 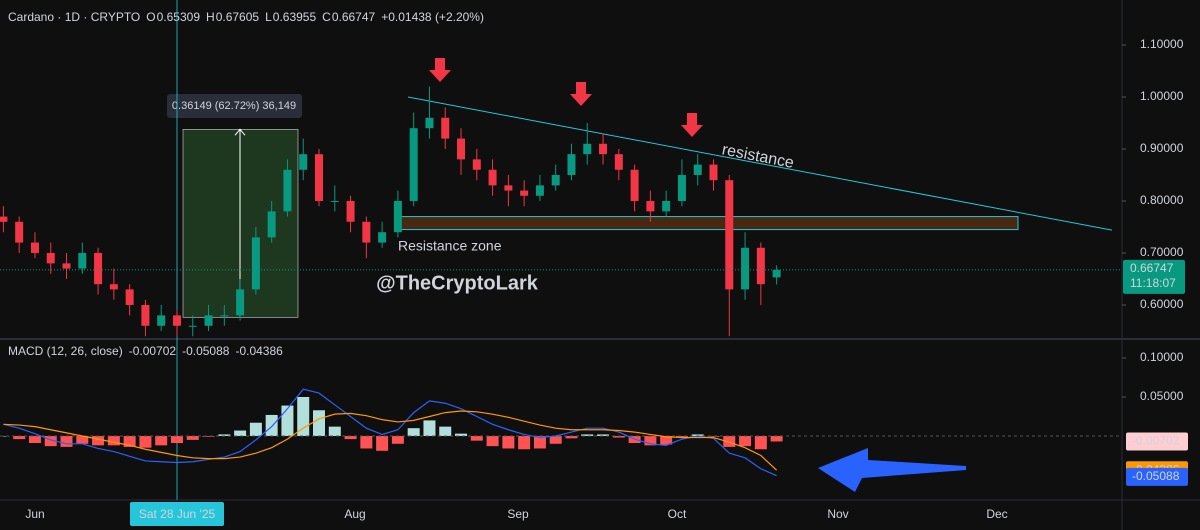 What do you see at coordinates (65, 351) in the screenshot?
I see `macd-header-text: MACD (12, 26, close)` at bounding box center [65, 351].